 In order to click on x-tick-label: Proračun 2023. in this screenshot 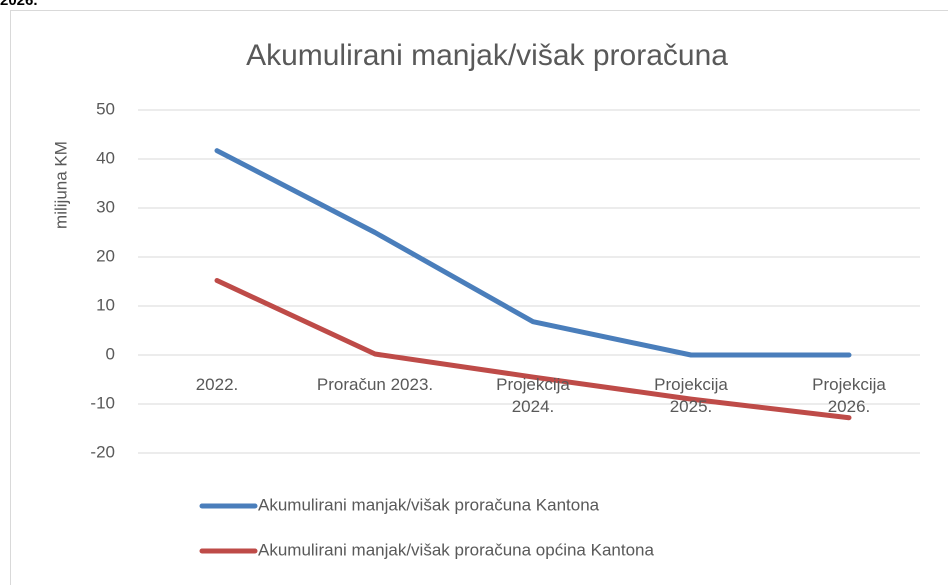, I will do `click(375, 384)`.